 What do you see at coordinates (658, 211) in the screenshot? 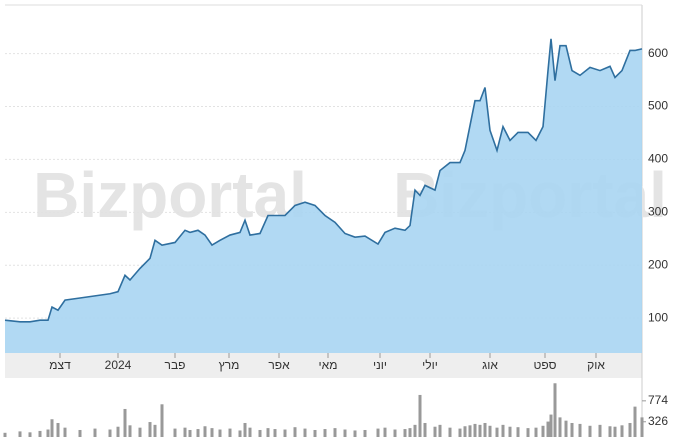
I see `y-tick-label: 300` at bounding box center [658, 211].